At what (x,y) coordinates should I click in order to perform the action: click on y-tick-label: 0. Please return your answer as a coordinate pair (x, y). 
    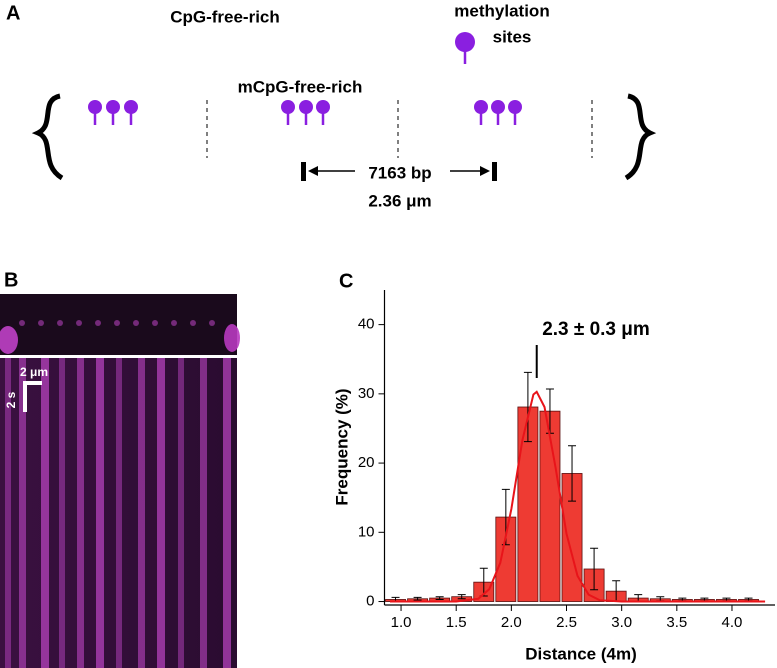
    Looking at the image, I should click on (370, 601).